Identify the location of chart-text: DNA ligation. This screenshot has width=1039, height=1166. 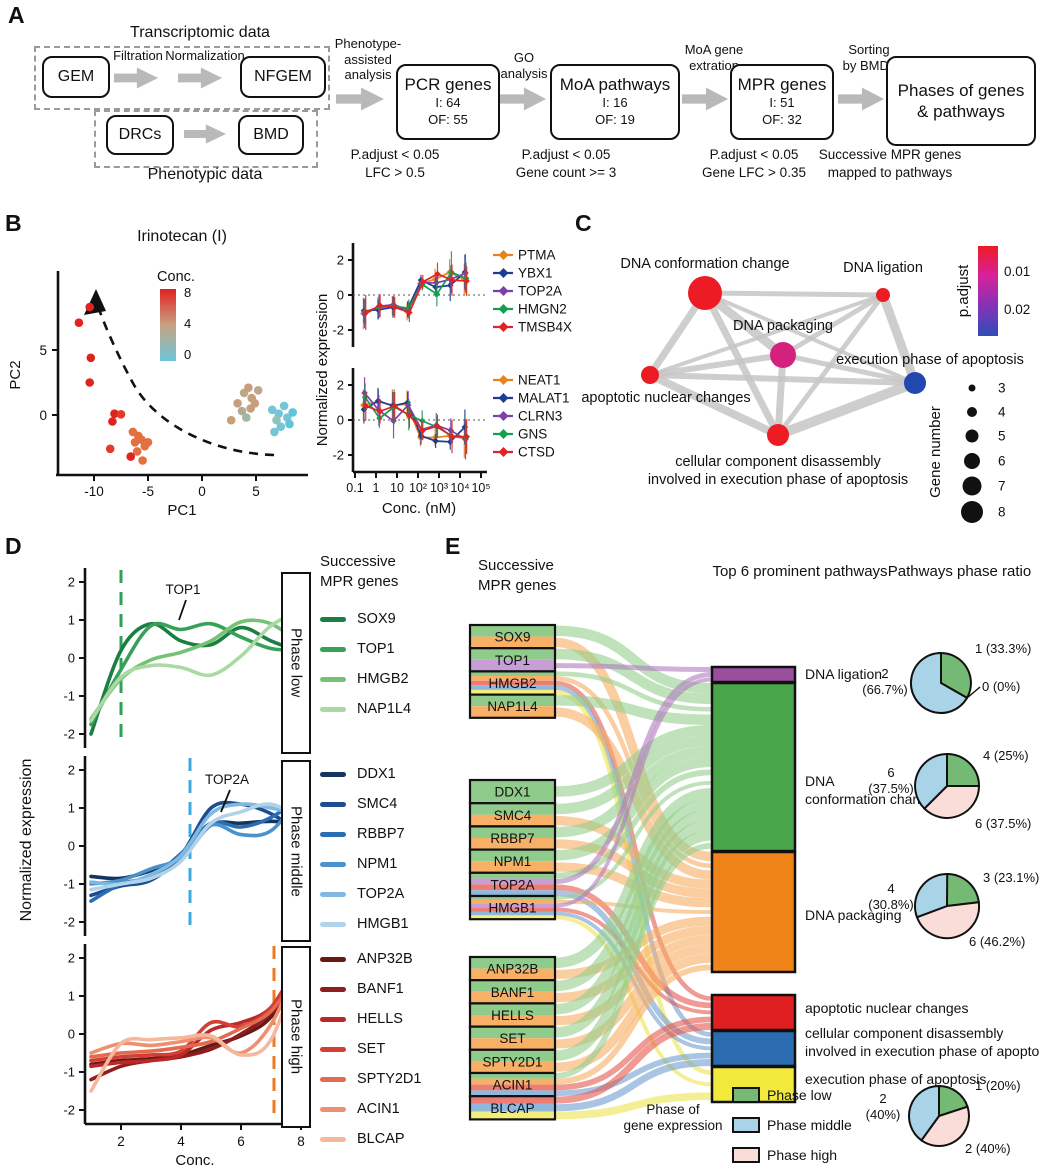
(883, 268).